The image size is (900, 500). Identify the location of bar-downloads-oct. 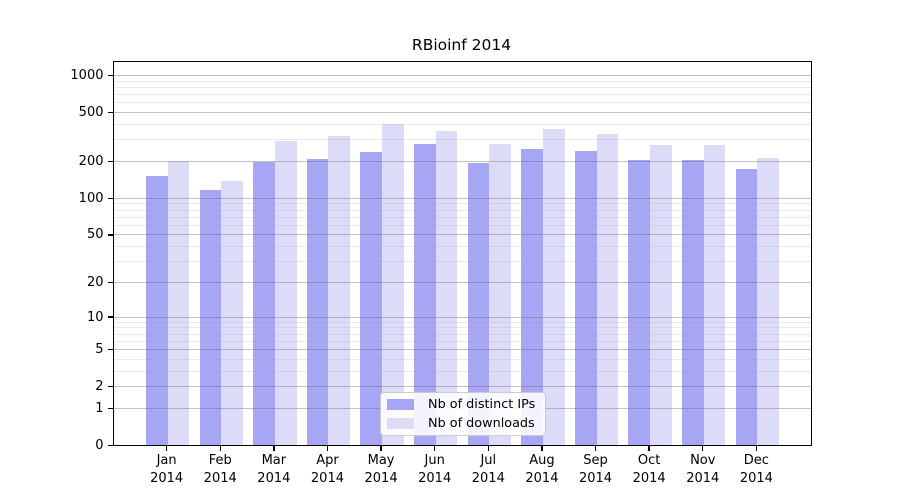
(661, 295).